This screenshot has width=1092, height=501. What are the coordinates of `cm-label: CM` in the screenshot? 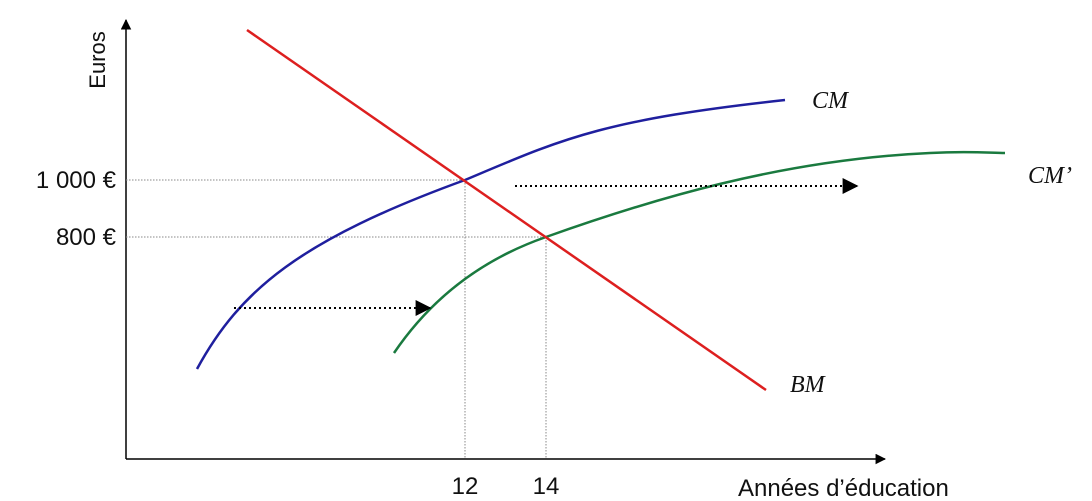 It's located at (831, 101).